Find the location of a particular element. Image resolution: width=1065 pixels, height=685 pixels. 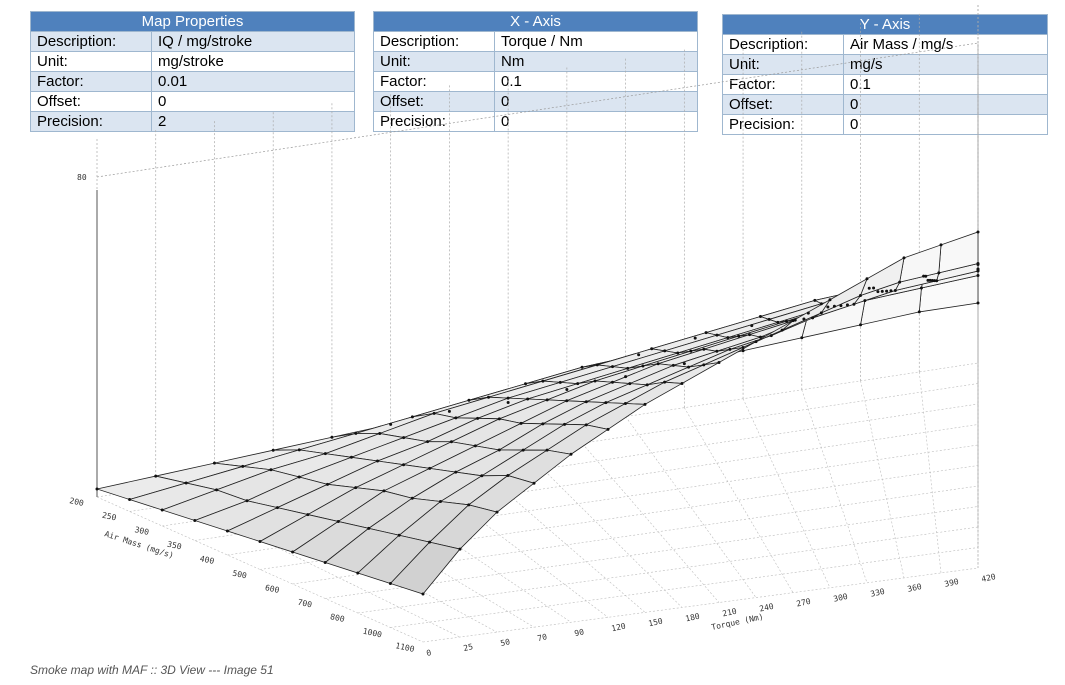

row-value: mg/s is located at coordinates (945, 64).